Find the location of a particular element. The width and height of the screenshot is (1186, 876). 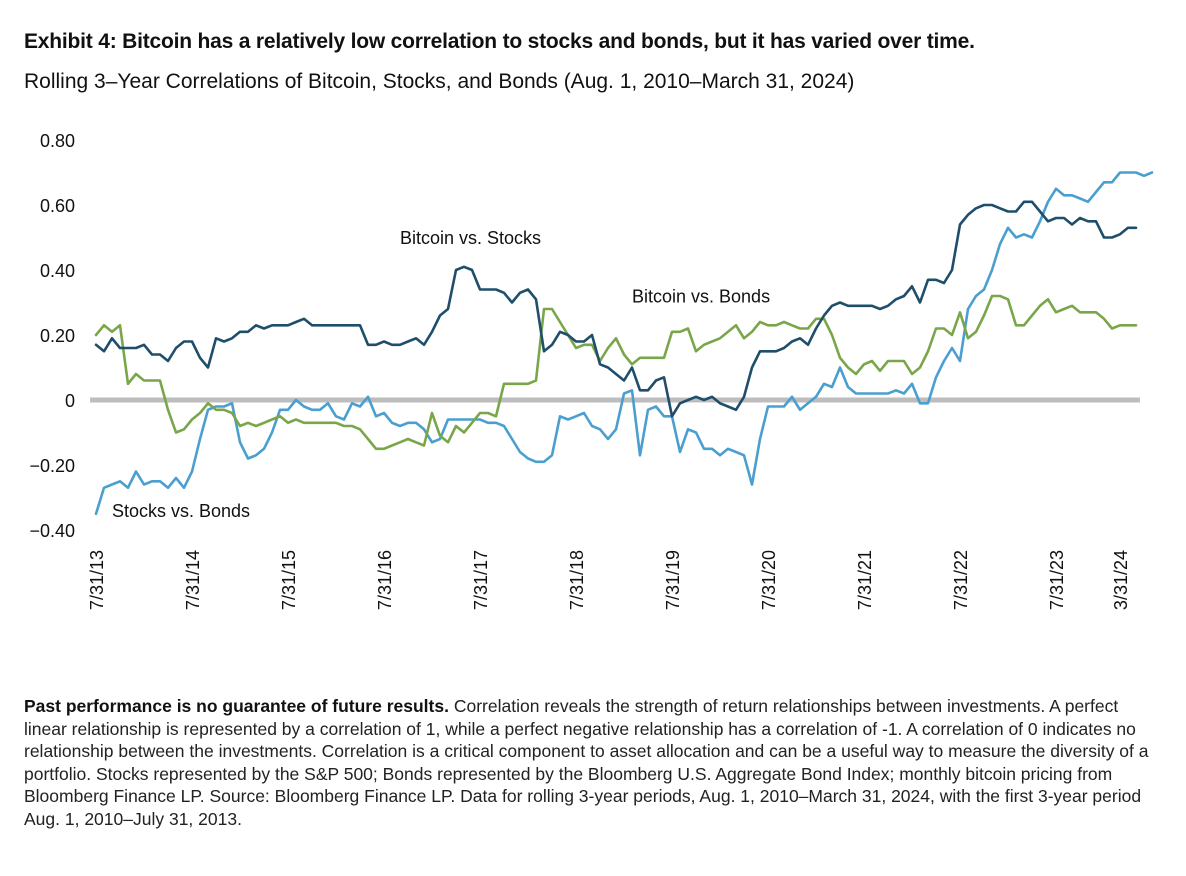

y-tick-label: 0.20 is located at coordinates (57, 336).